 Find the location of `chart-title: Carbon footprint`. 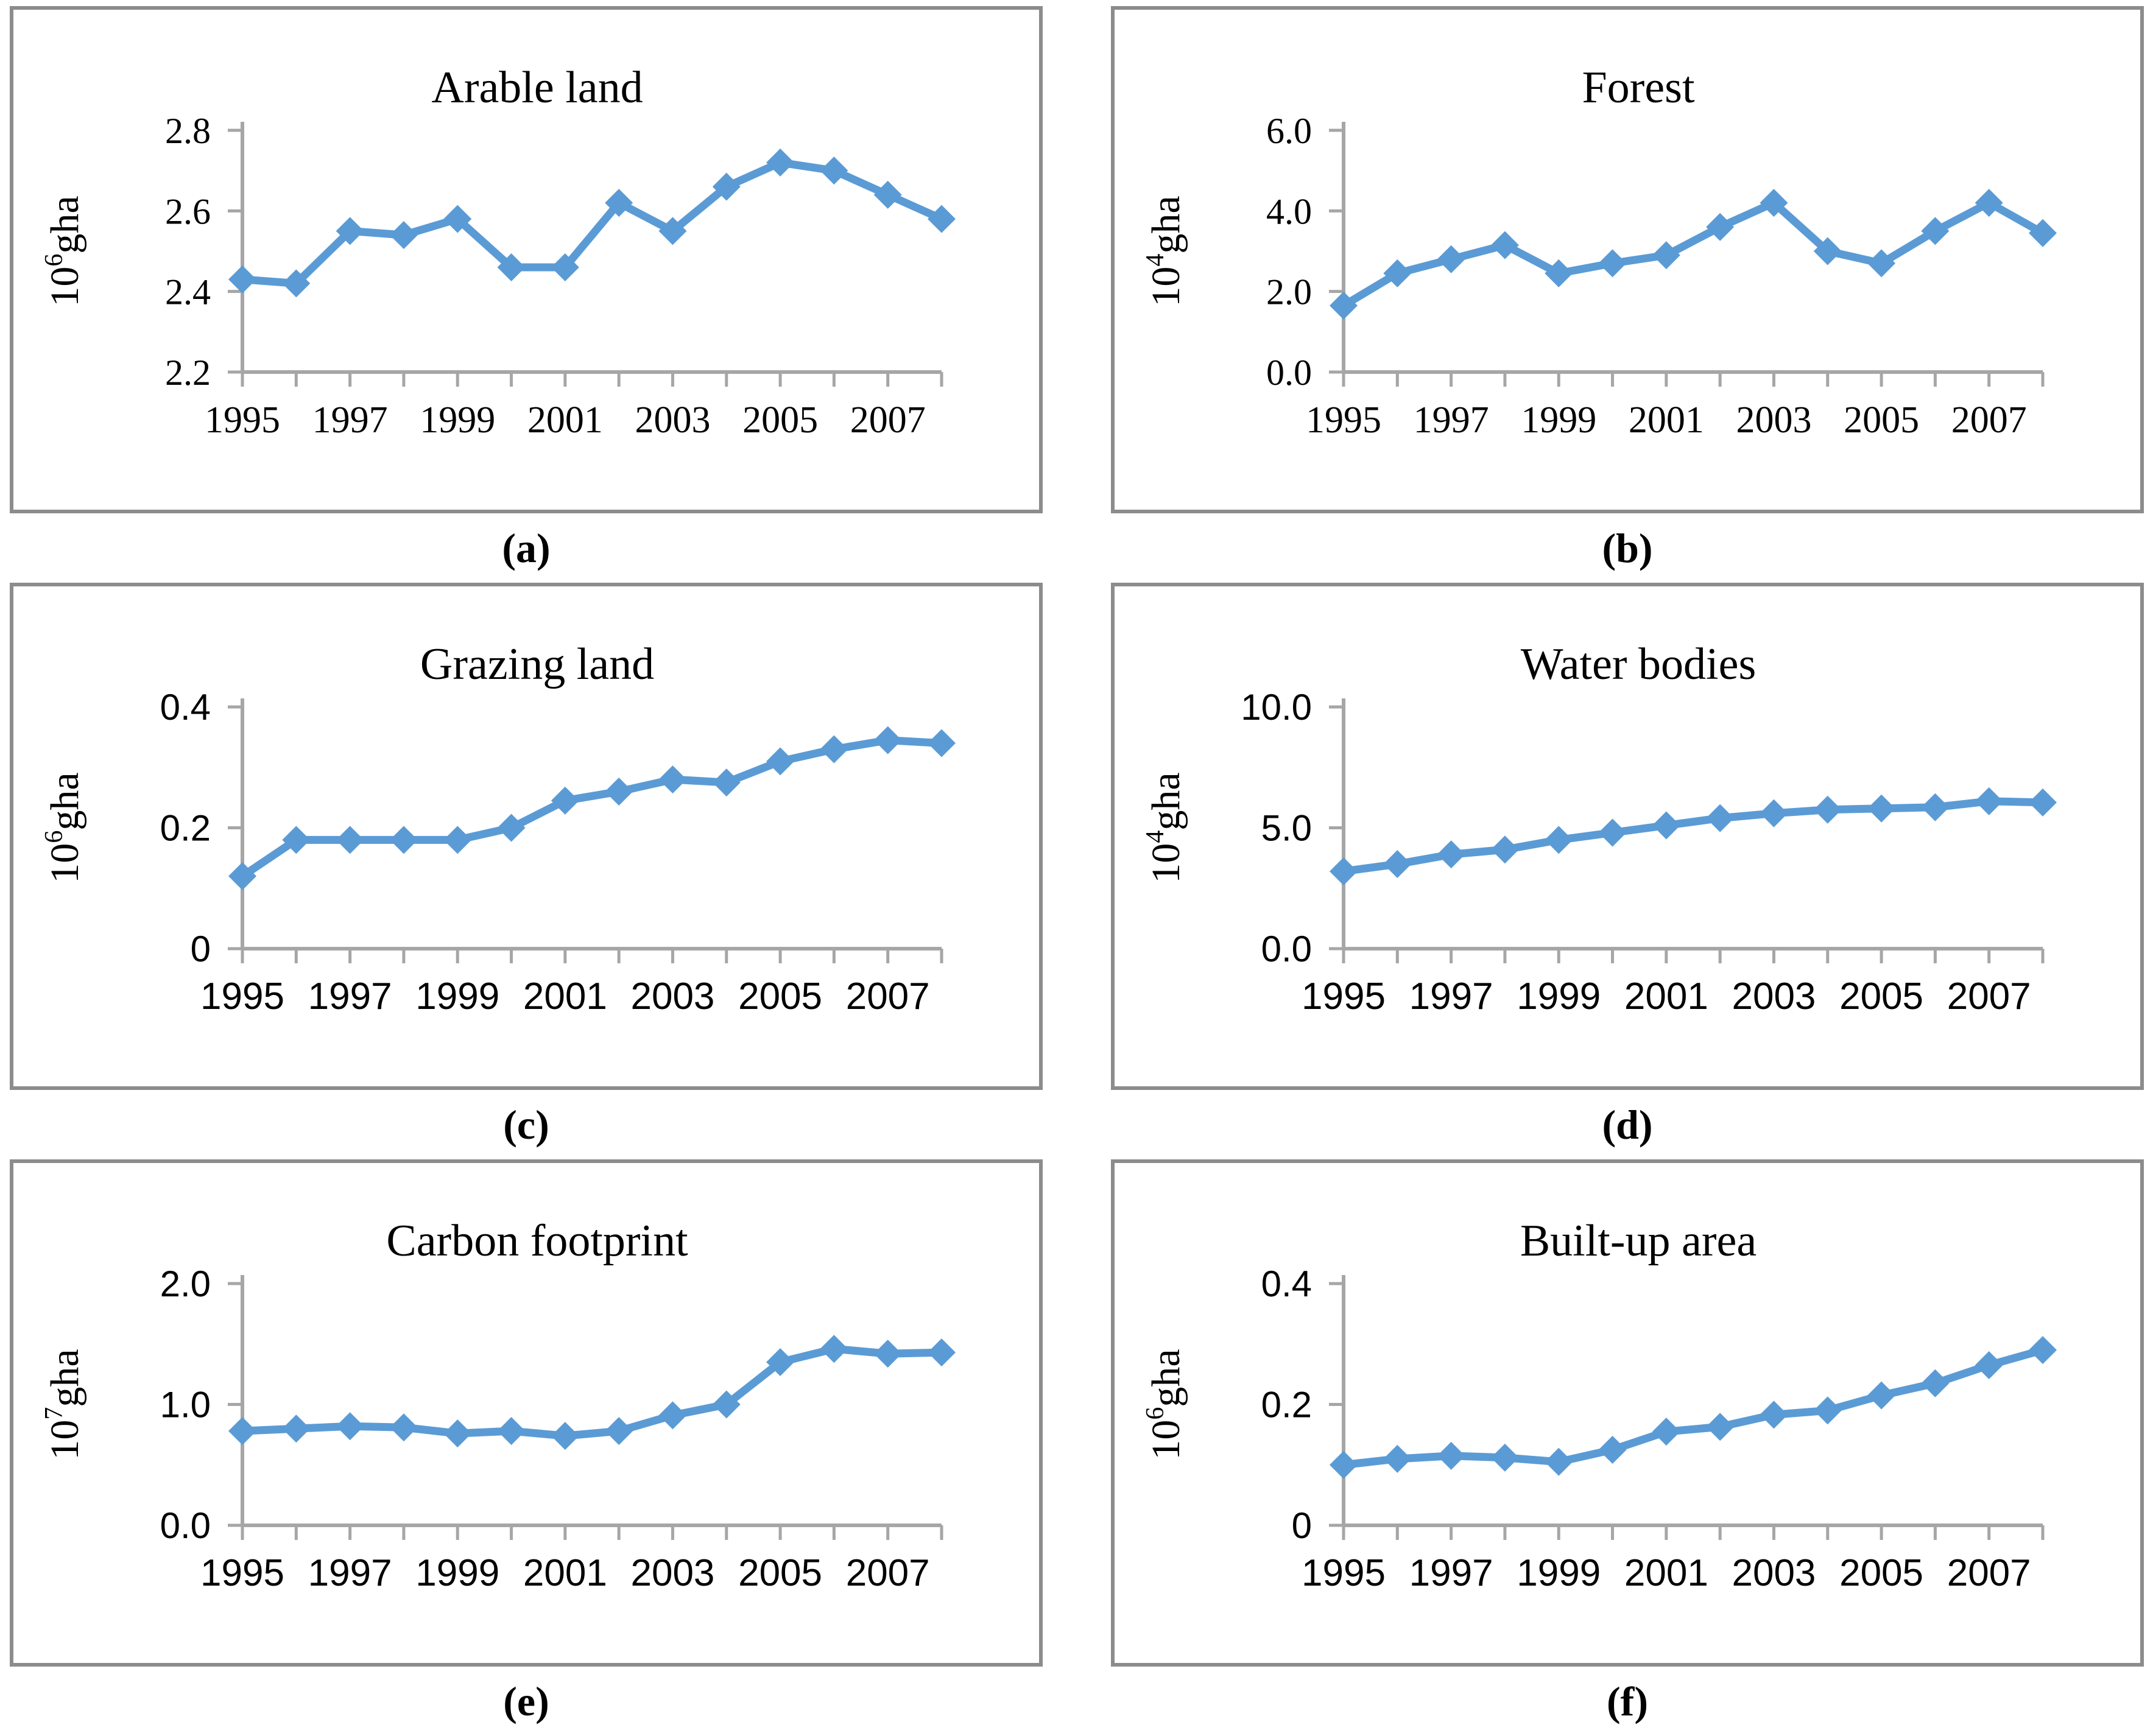

chart-title: Carbon footprint is located at coordinates (537, 1241).